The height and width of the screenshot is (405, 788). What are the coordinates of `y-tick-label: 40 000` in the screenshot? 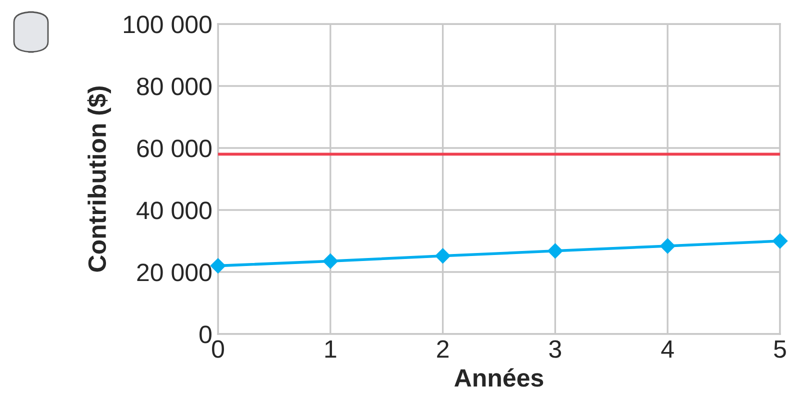 It's located at (174, 211).